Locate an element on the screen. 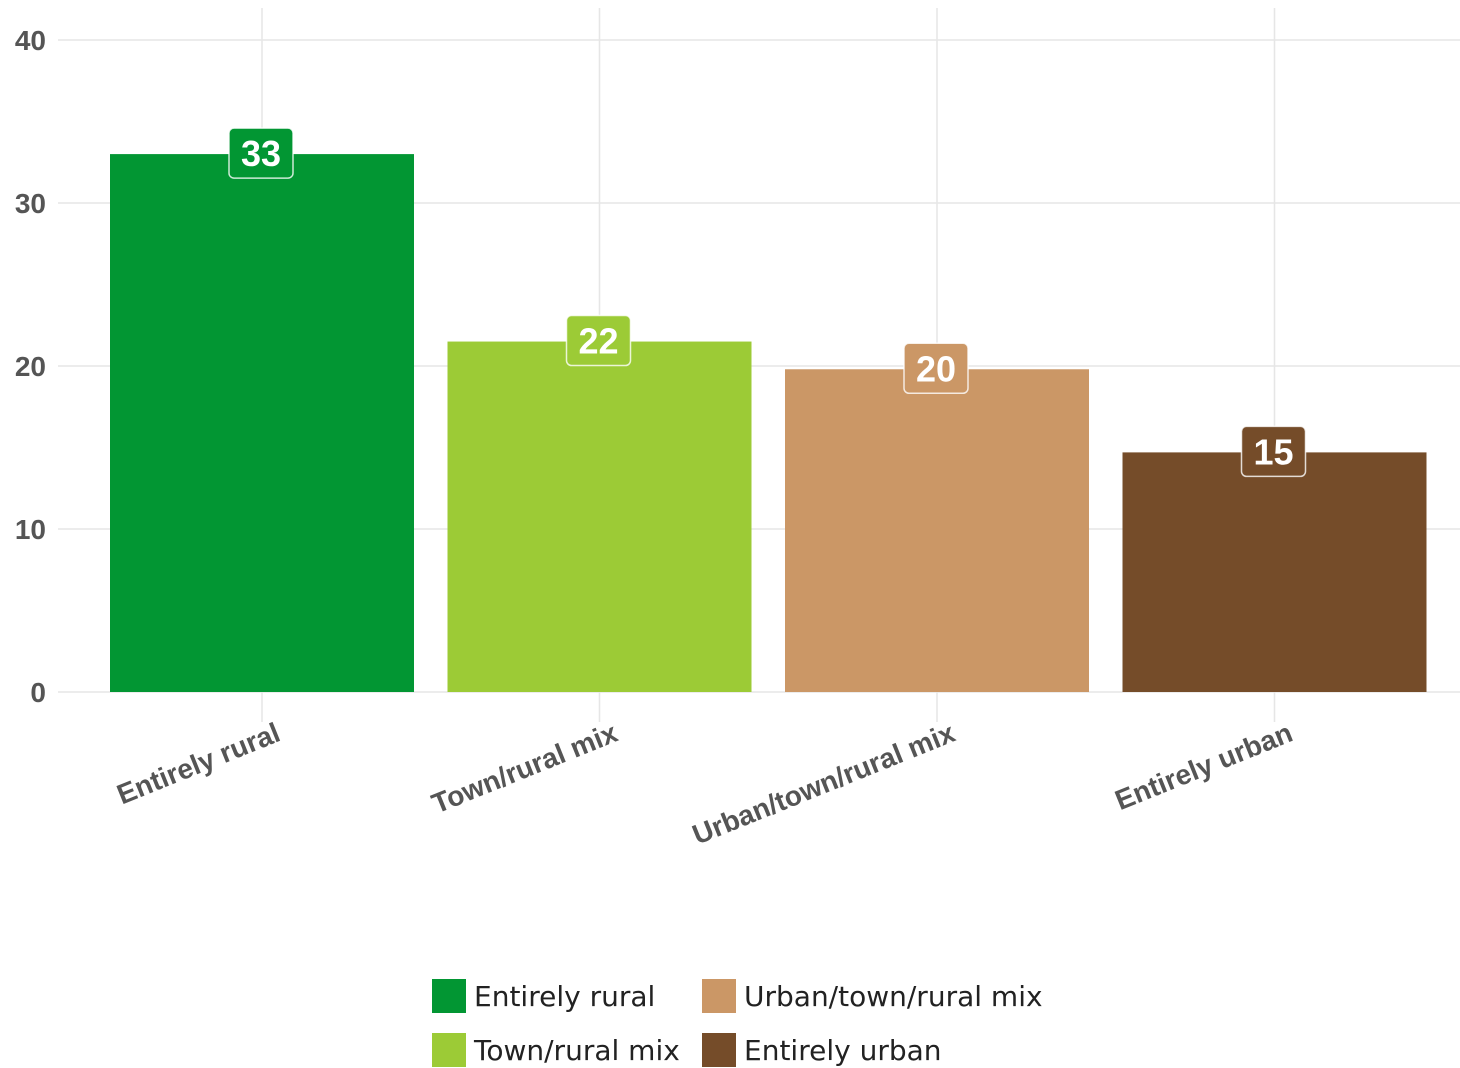 The height and width of the screenshot is (1068, 1460). data-label: 15 is located at coordinates (1273, 451).